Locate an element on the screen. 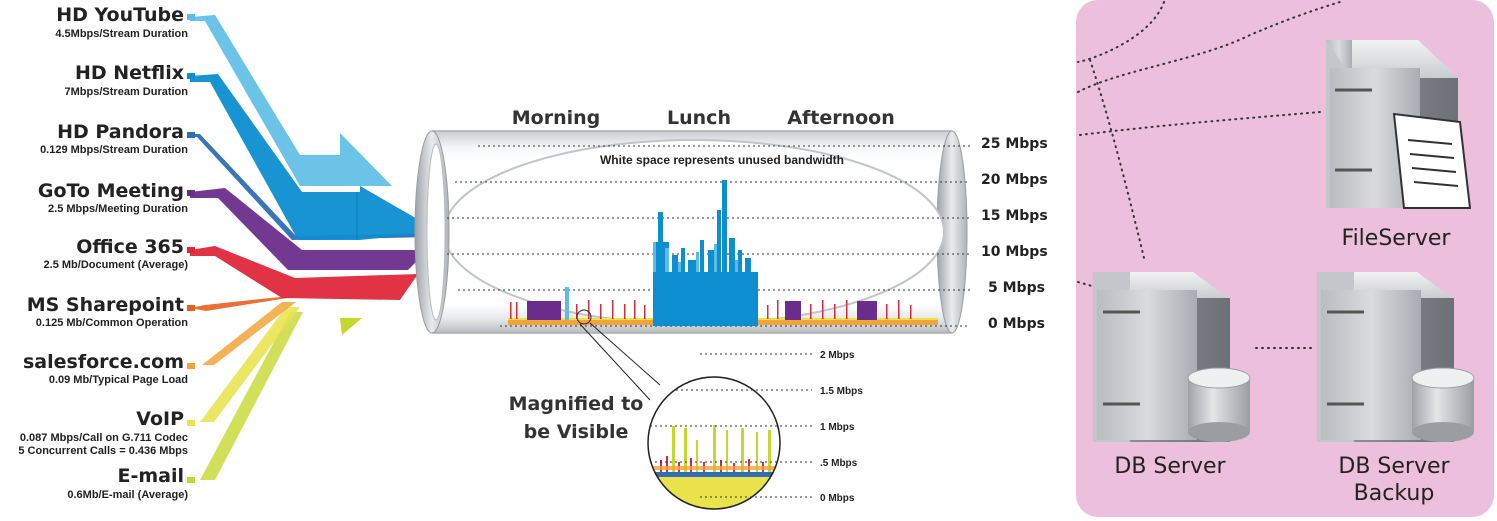 The image size is (1497, 521). scale-15: 15 Mbps is located at coordinates (1014, 216).